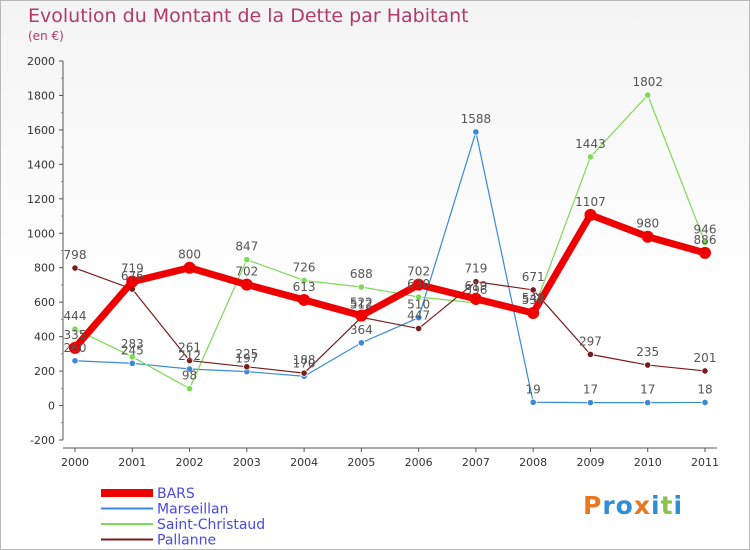 The width and height of the screenshot is (750, 550). I want to click on legend-label-marseillan: Marseillan, so click(192, 510).